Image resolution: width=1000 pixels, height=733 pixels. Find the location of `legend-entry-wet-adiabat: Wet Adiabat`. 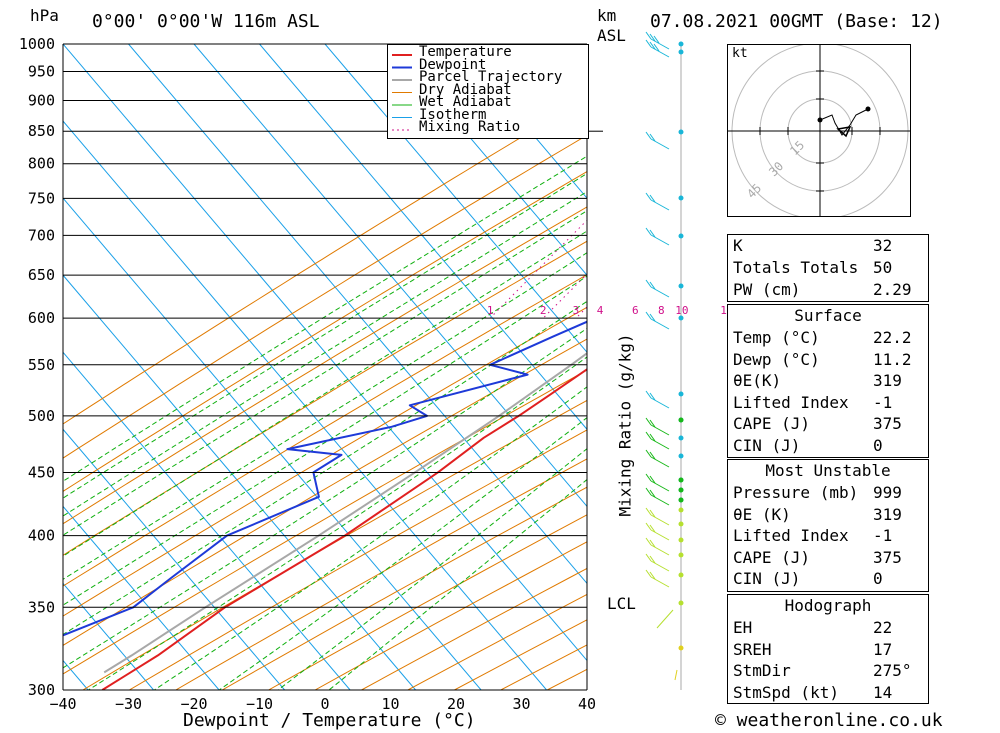

legend-entry-wet-adiabat: Wet Adiabat is located at coordinates (465, 102).